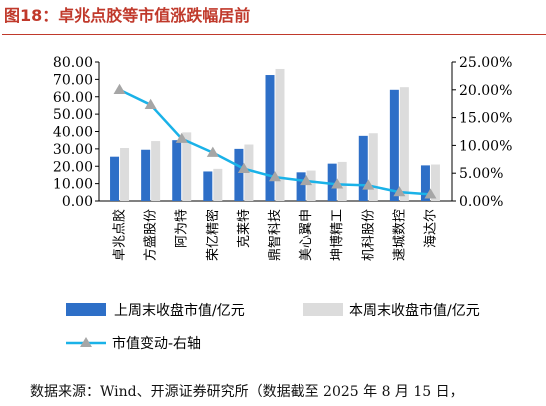 Image resolution: width=546 pixels, height=406 pixels. I want to click on y-left-tick-label: 10.00, so click(73, 185).